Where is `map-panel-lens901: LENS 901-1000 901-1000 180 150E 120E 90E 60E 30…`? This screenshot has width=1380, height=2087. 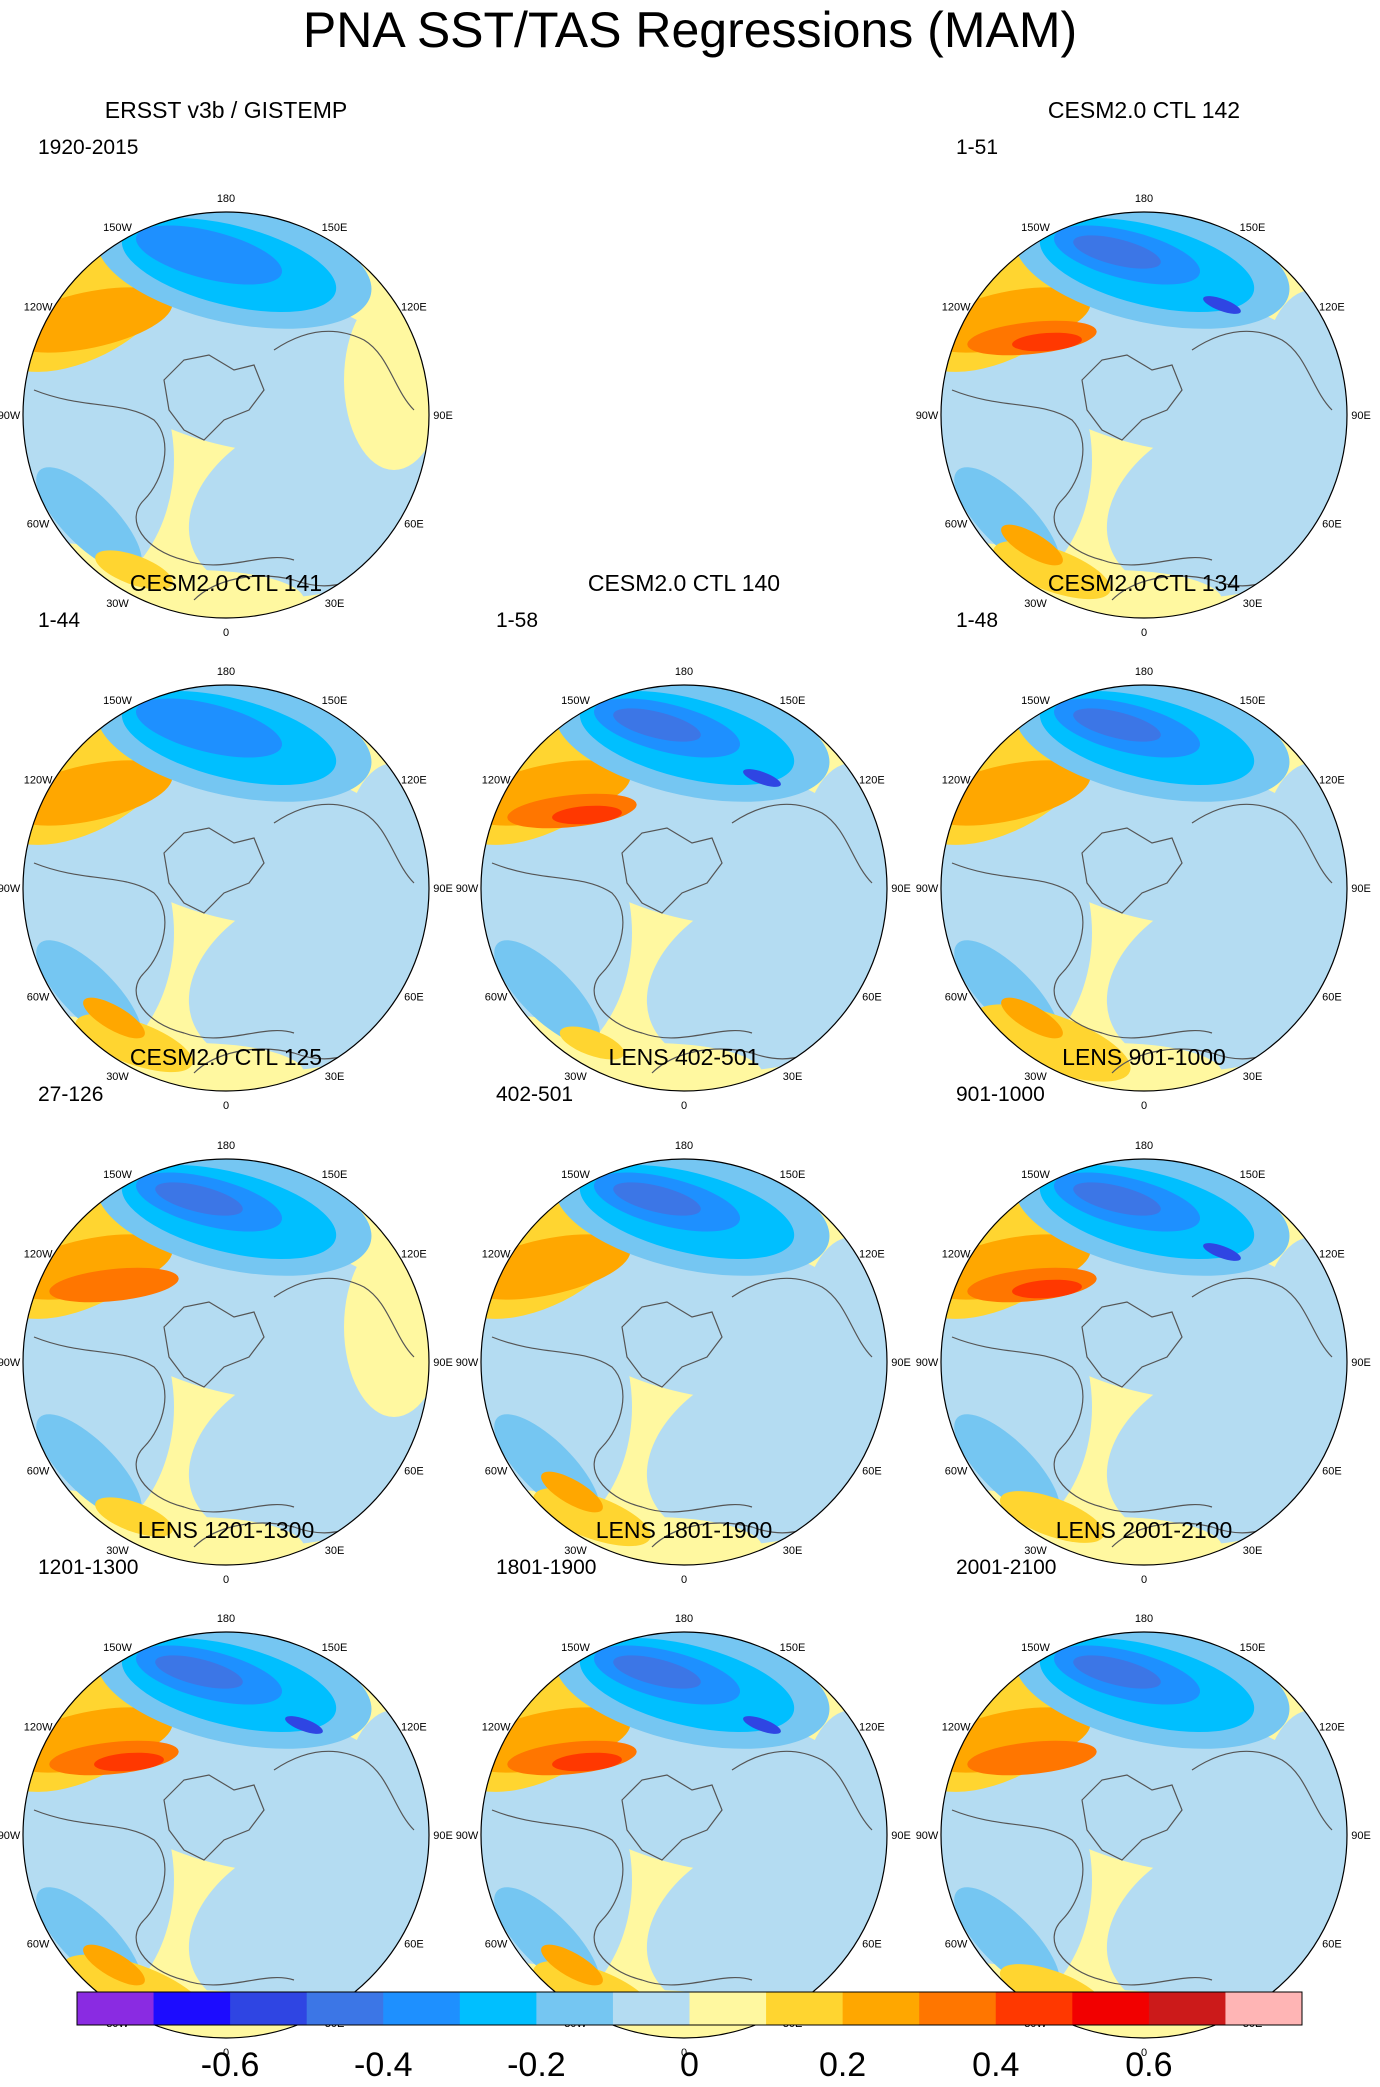
map-panel-lens901: LENS 901-1000 901-1000 180 150E 120E 90E 60E 30… is located at coordinates (1142, 1306).